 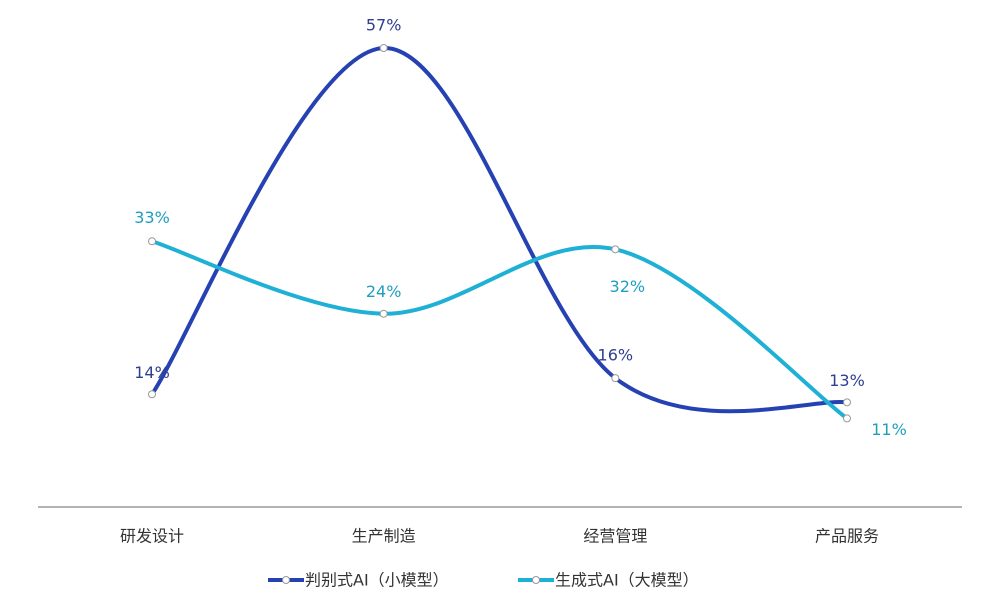 I want to click on x-tick-label: 经营管理, so click(x=615, y=536).